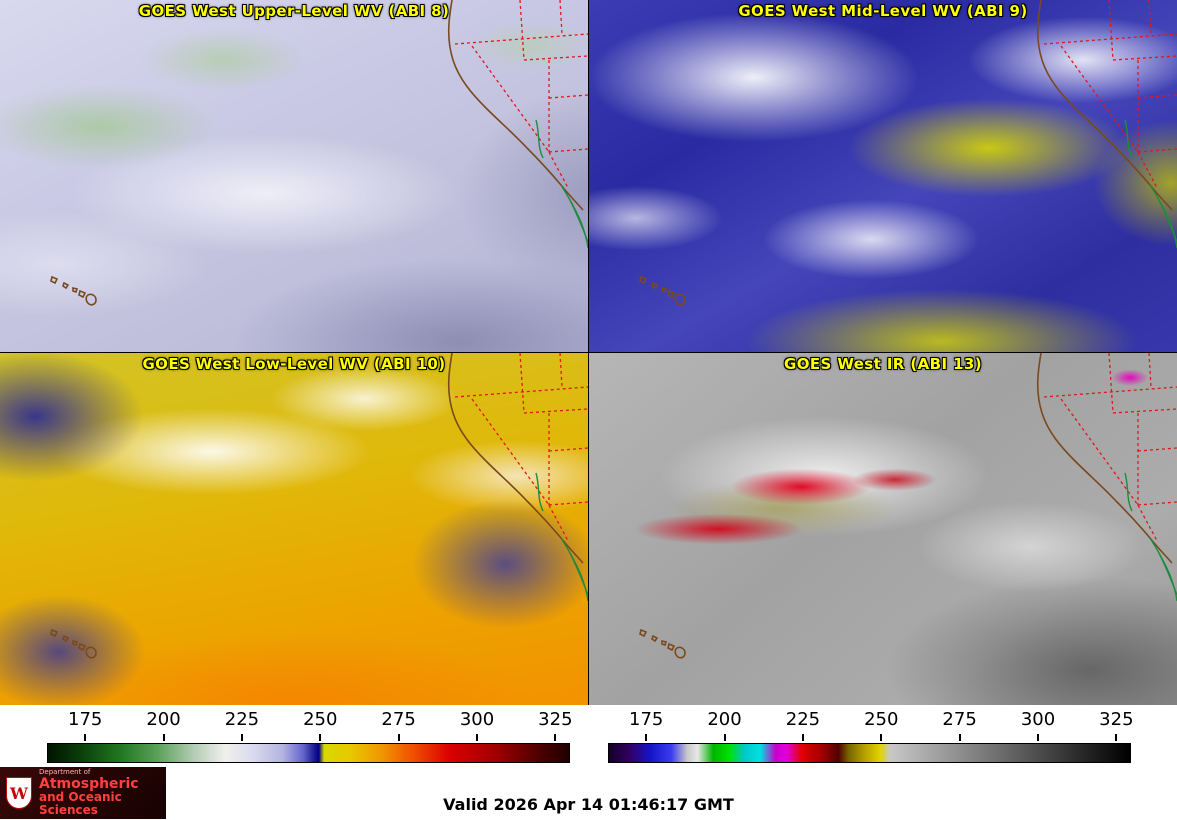  Describe the element at coordinates (65, 772) in the screenshot. I see `logo-department-line: Department of` at that location.